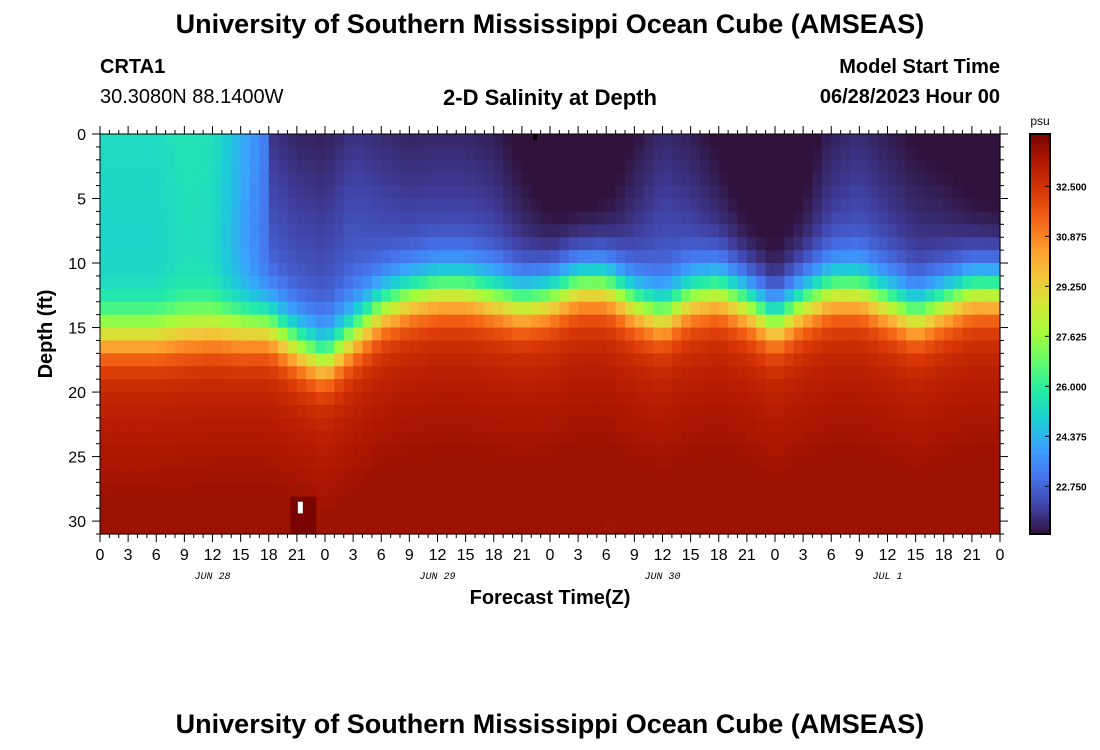 The width and height of the screenshot is (1100, 750). Describe the element at coordinates (609, 527) in the screenshot. I see `anomaly-cell` at that location.